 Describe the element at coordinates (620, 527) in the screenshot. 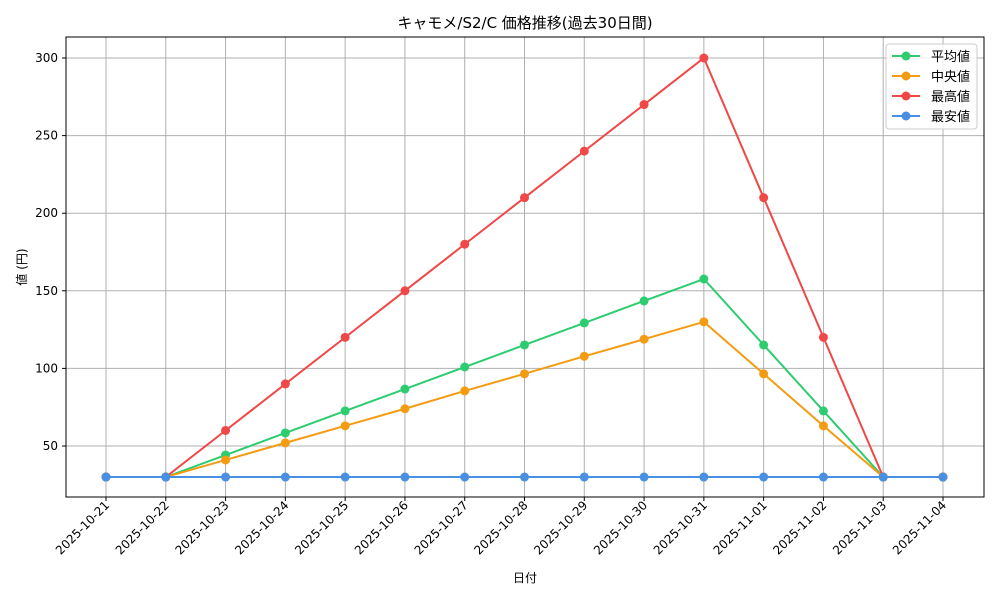

I see `x-tick-label: 2025-10-30` at that location.